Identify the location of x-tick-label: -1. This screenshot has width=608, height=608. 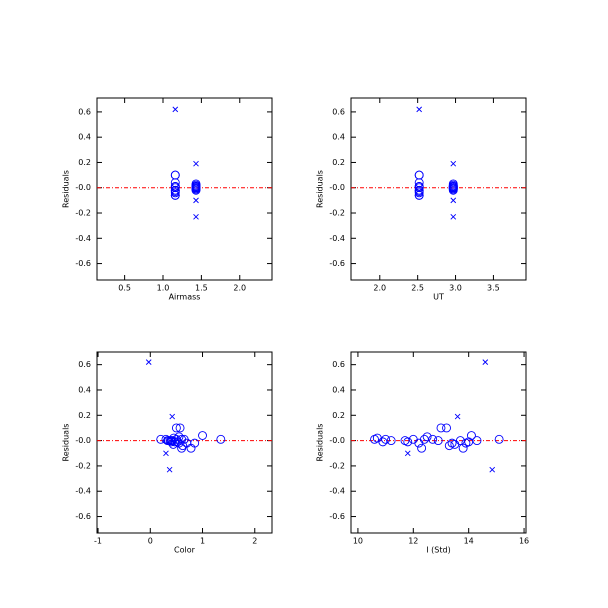
(98, 541).